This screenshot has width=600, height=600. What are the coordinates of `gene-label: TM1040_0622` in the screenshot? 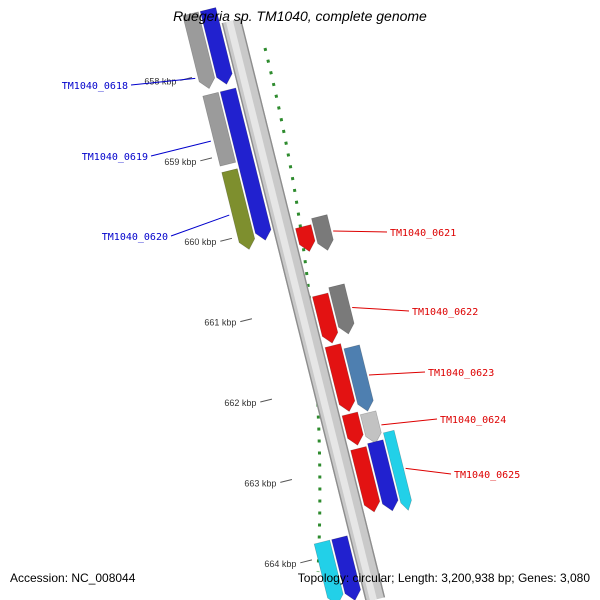 It's located at (445, 312).